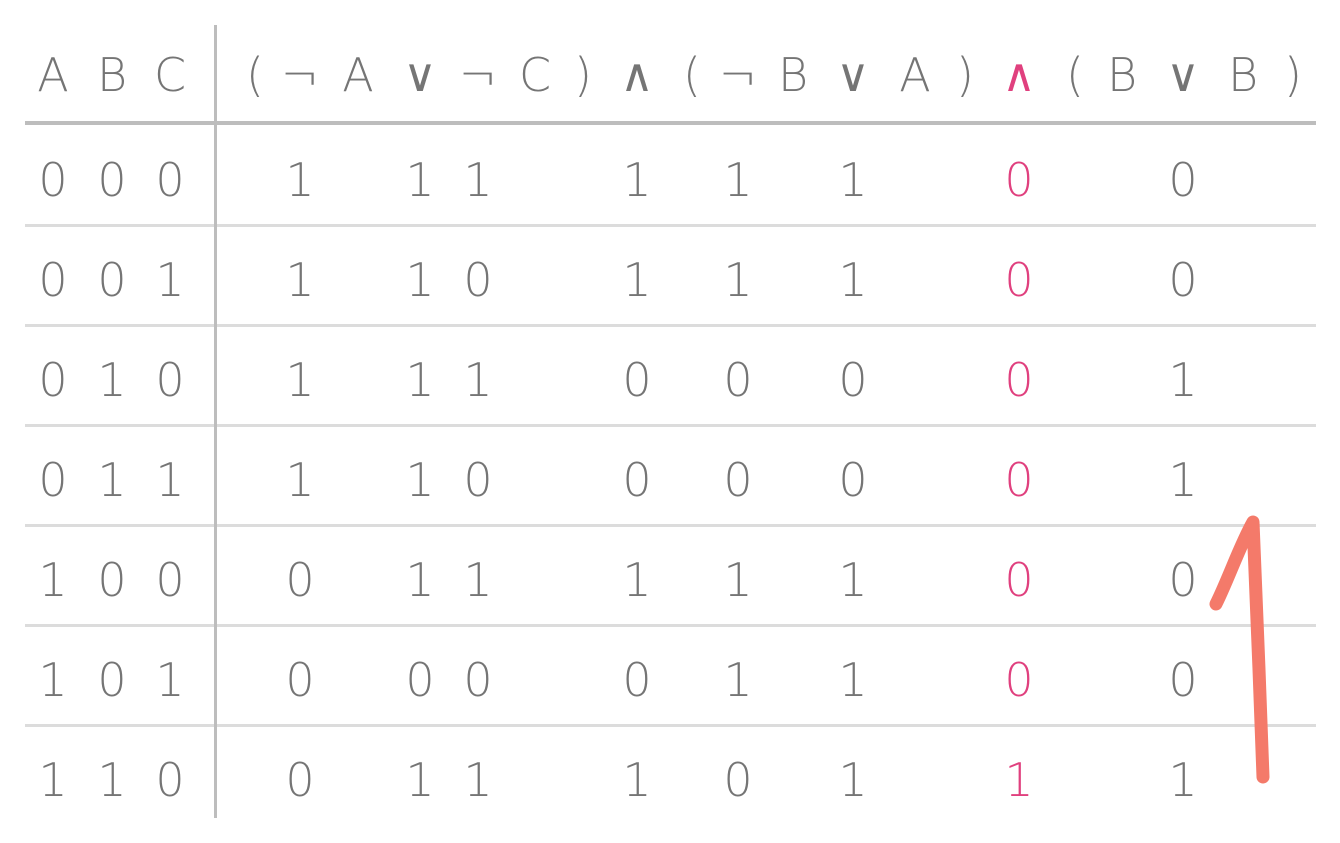 This screenshot has height=843, width=1340. What do you see at coordinates (535, 75) in the screenshot?
I see `expression-token: C` at bounding box center [535, 75].